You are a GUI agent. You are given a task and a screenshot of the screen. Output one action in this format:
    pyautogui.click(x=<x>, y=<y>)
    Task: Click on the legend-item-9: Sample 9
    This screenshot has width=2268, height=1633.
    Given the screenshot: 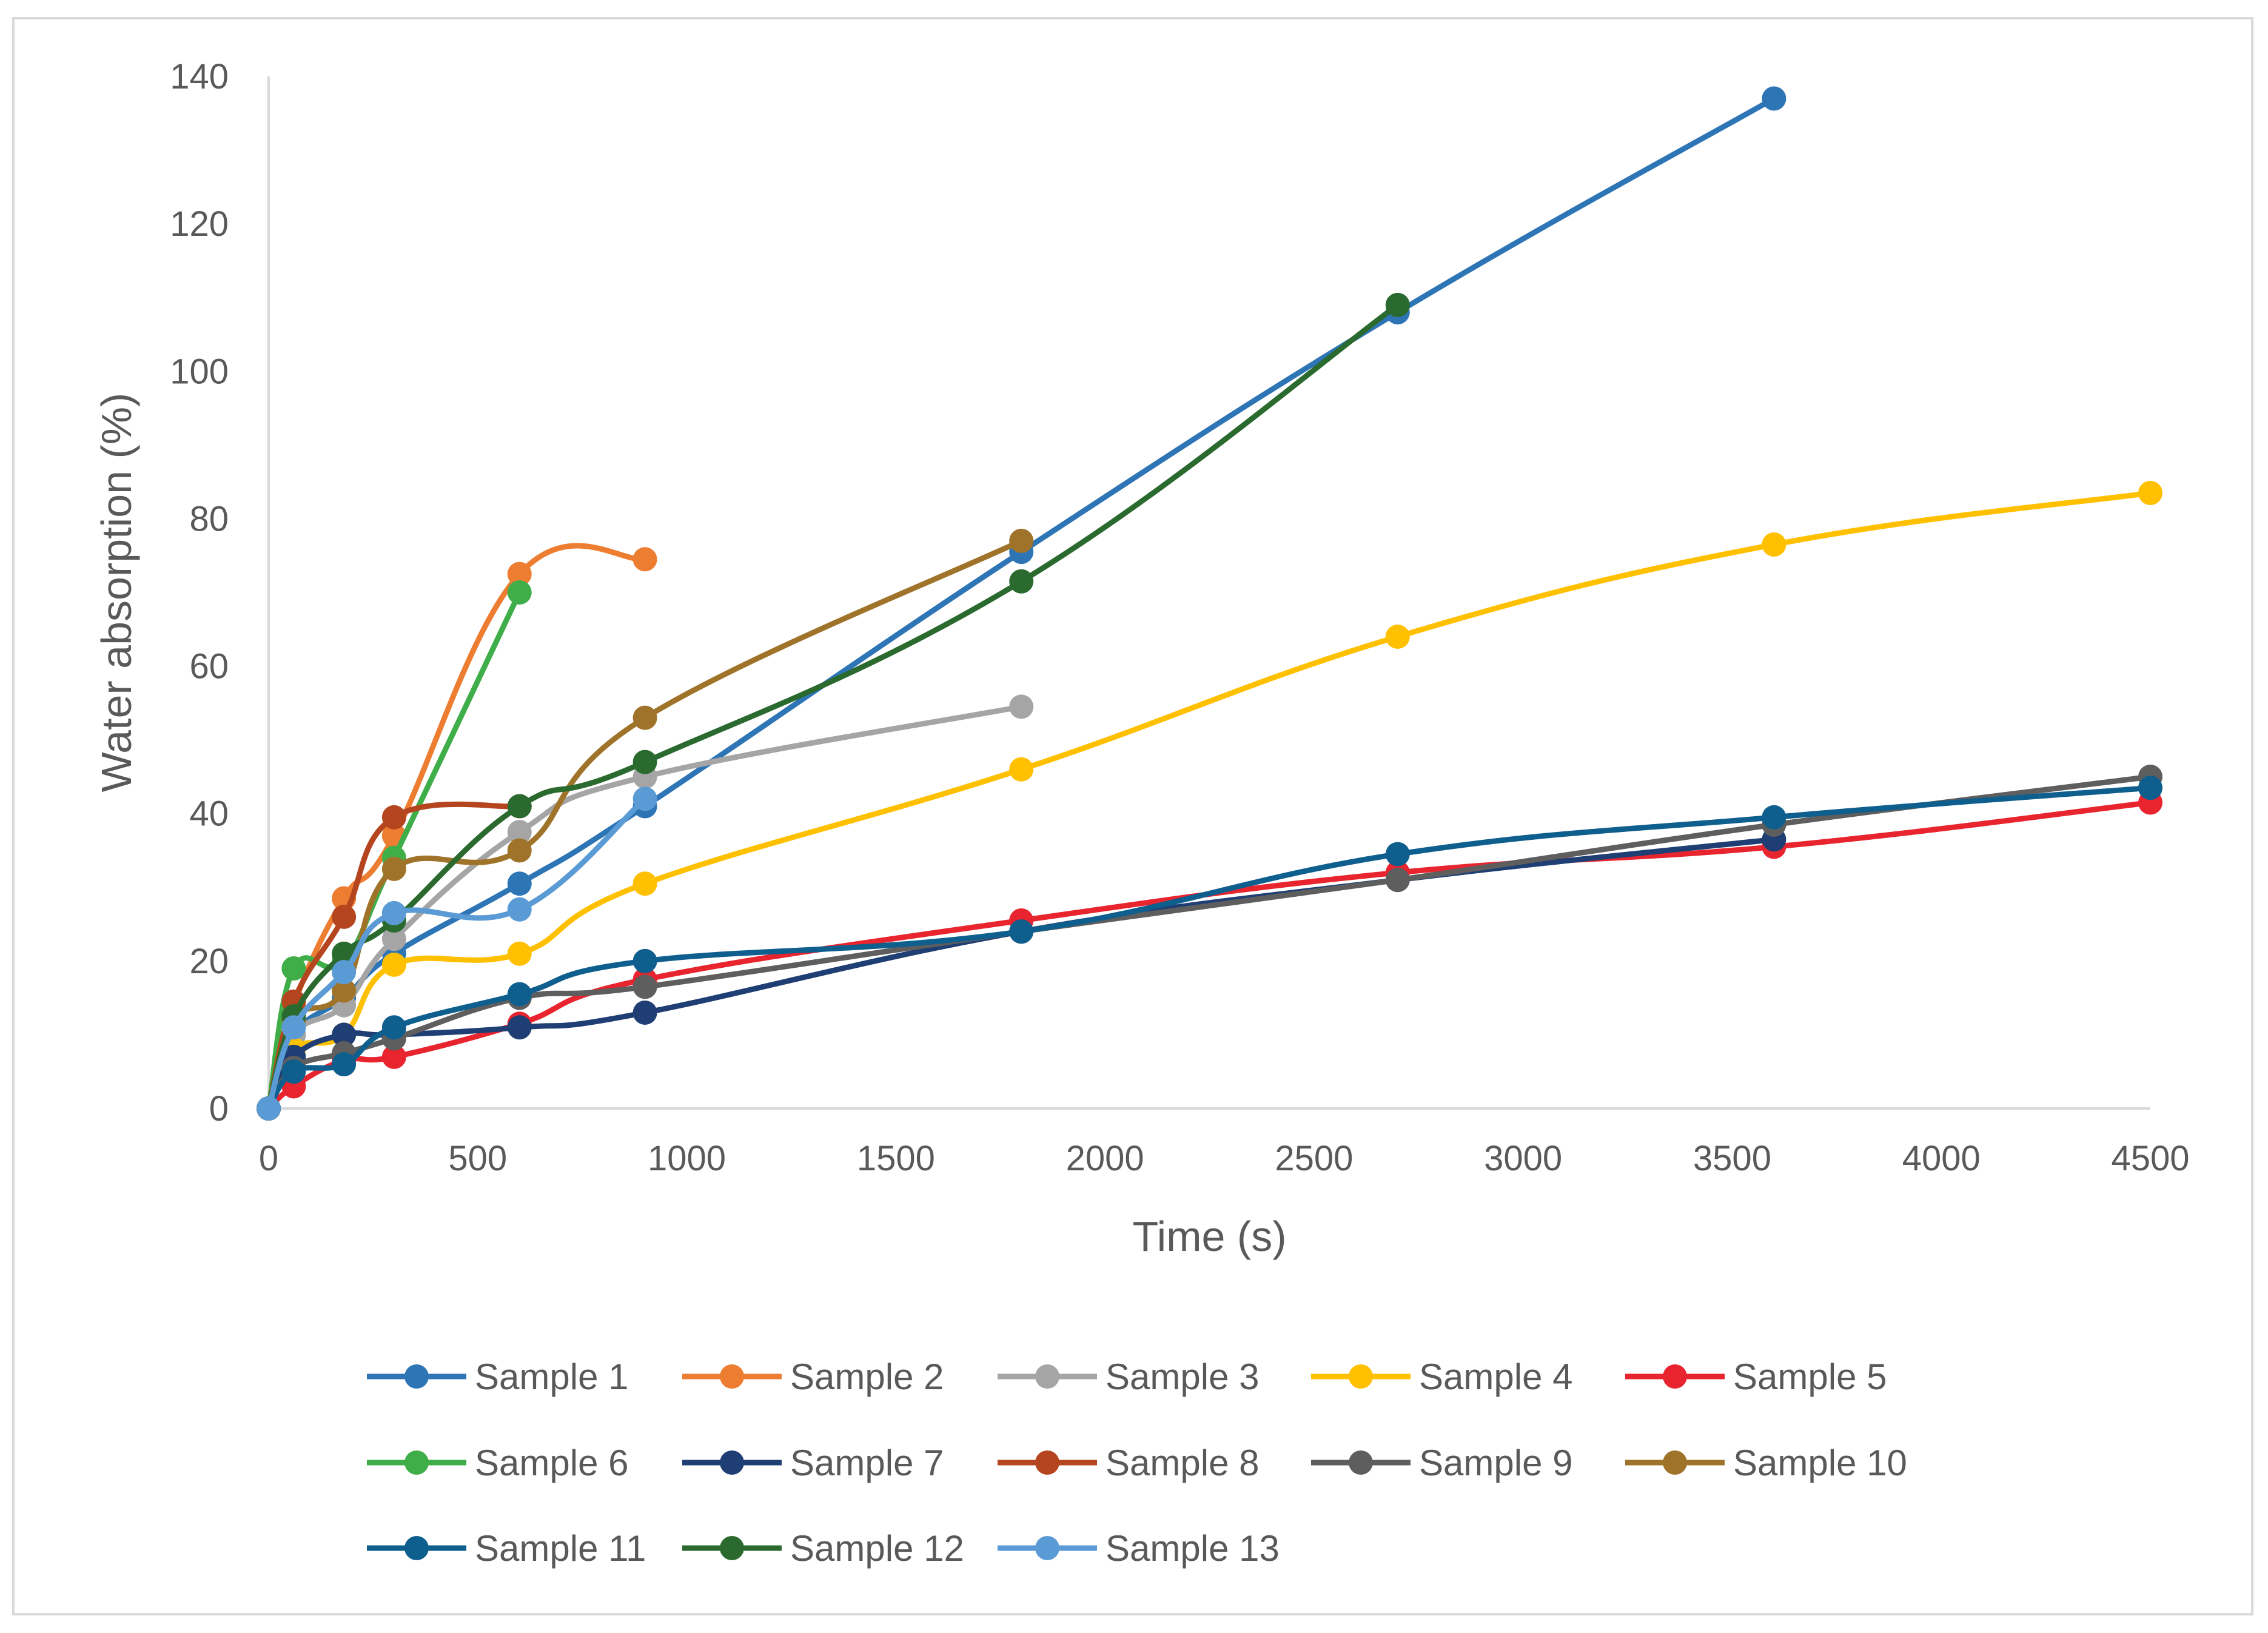 What is the action you would take?
    pyautogui.click(x=1441, y=1463)
    